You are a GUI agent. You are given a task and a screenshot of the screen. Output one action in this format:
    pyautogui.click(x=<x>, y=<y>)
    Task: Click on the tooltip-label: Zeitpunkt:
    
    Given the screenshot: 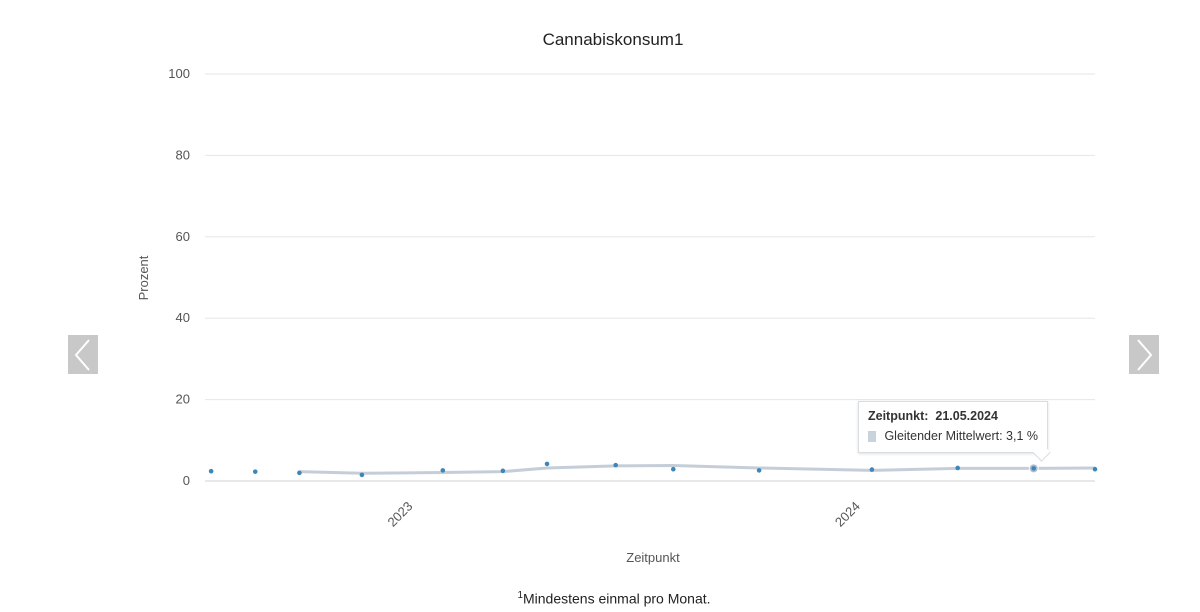 What is the action you would take?
    pyautogui.click(x=898, y=416)
    